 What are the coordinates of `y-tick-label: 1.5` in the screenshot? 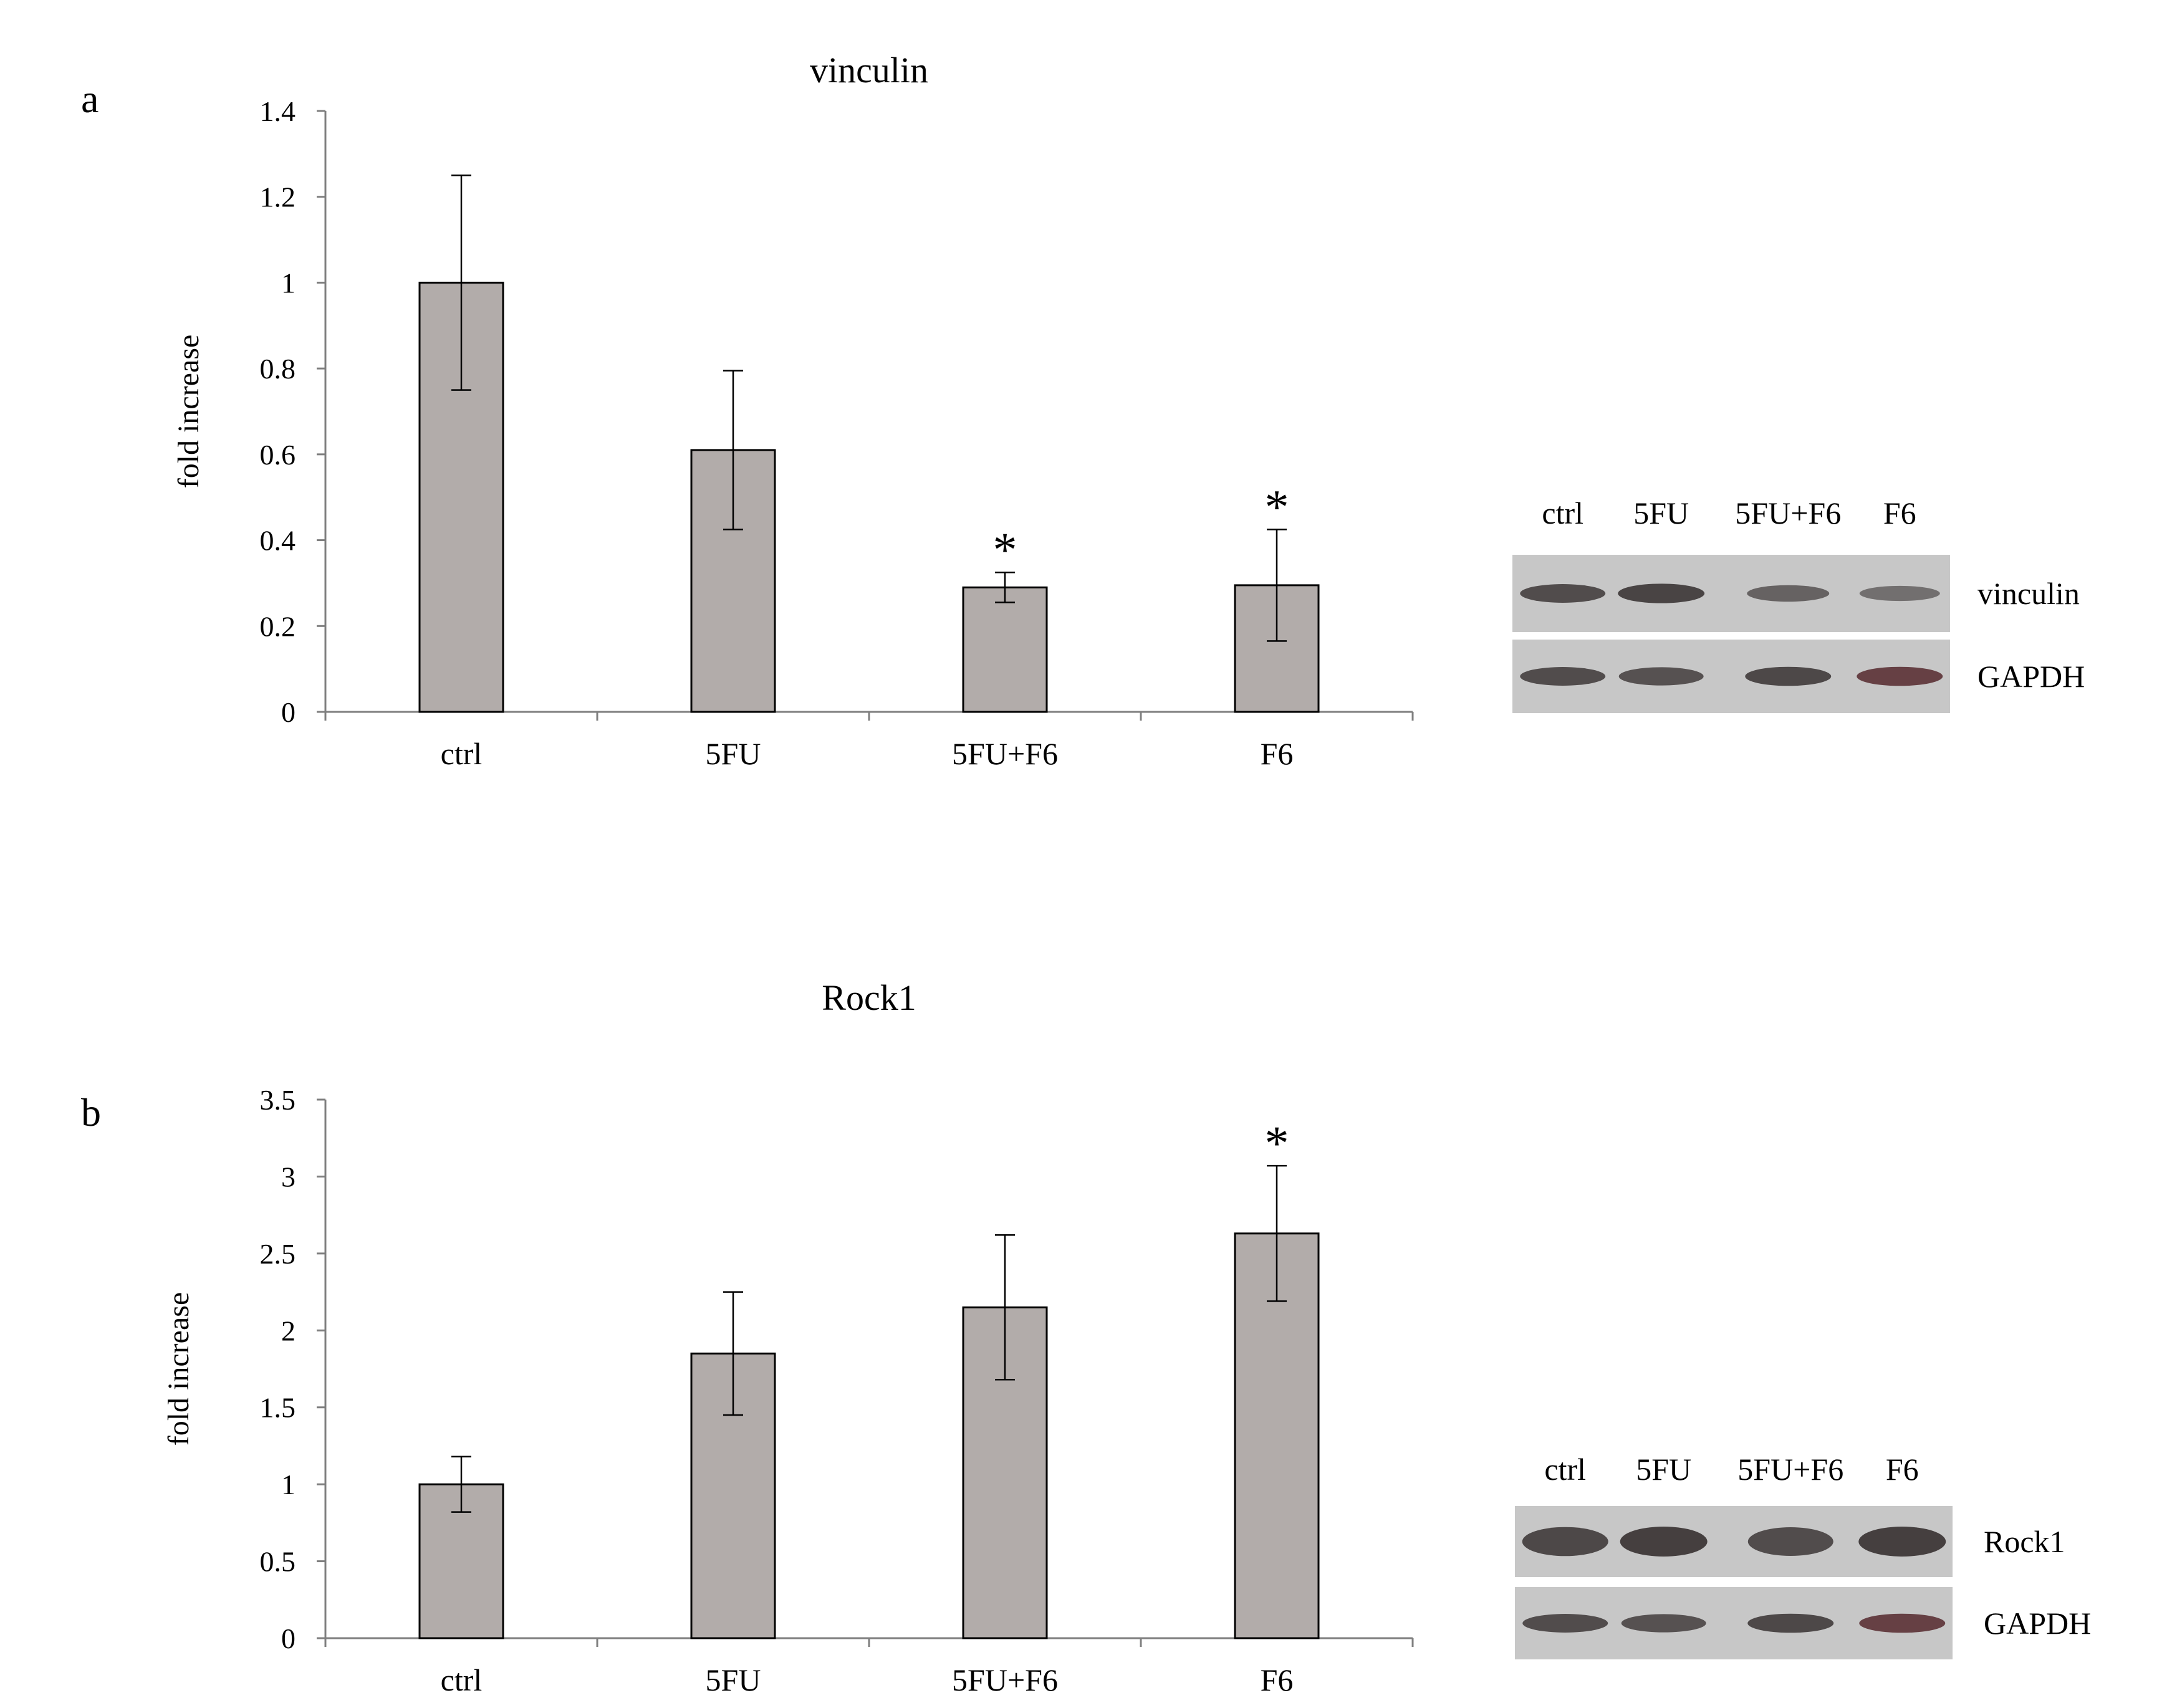 It's located at (278, 1408).